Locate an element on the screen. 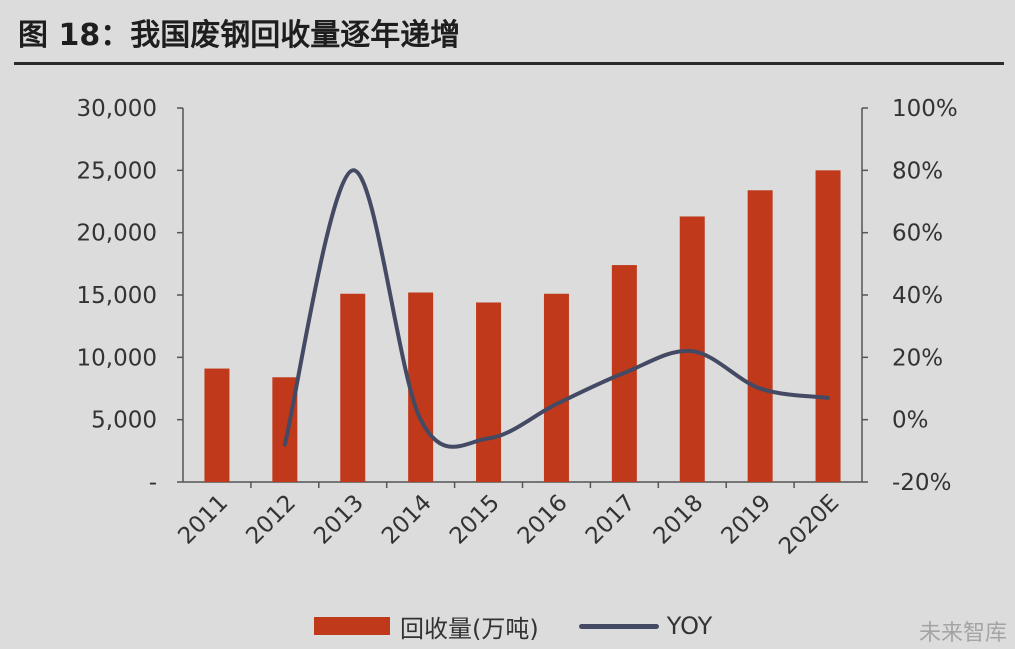  x-tick-label: 2019 is located at coordinates (747, 520).